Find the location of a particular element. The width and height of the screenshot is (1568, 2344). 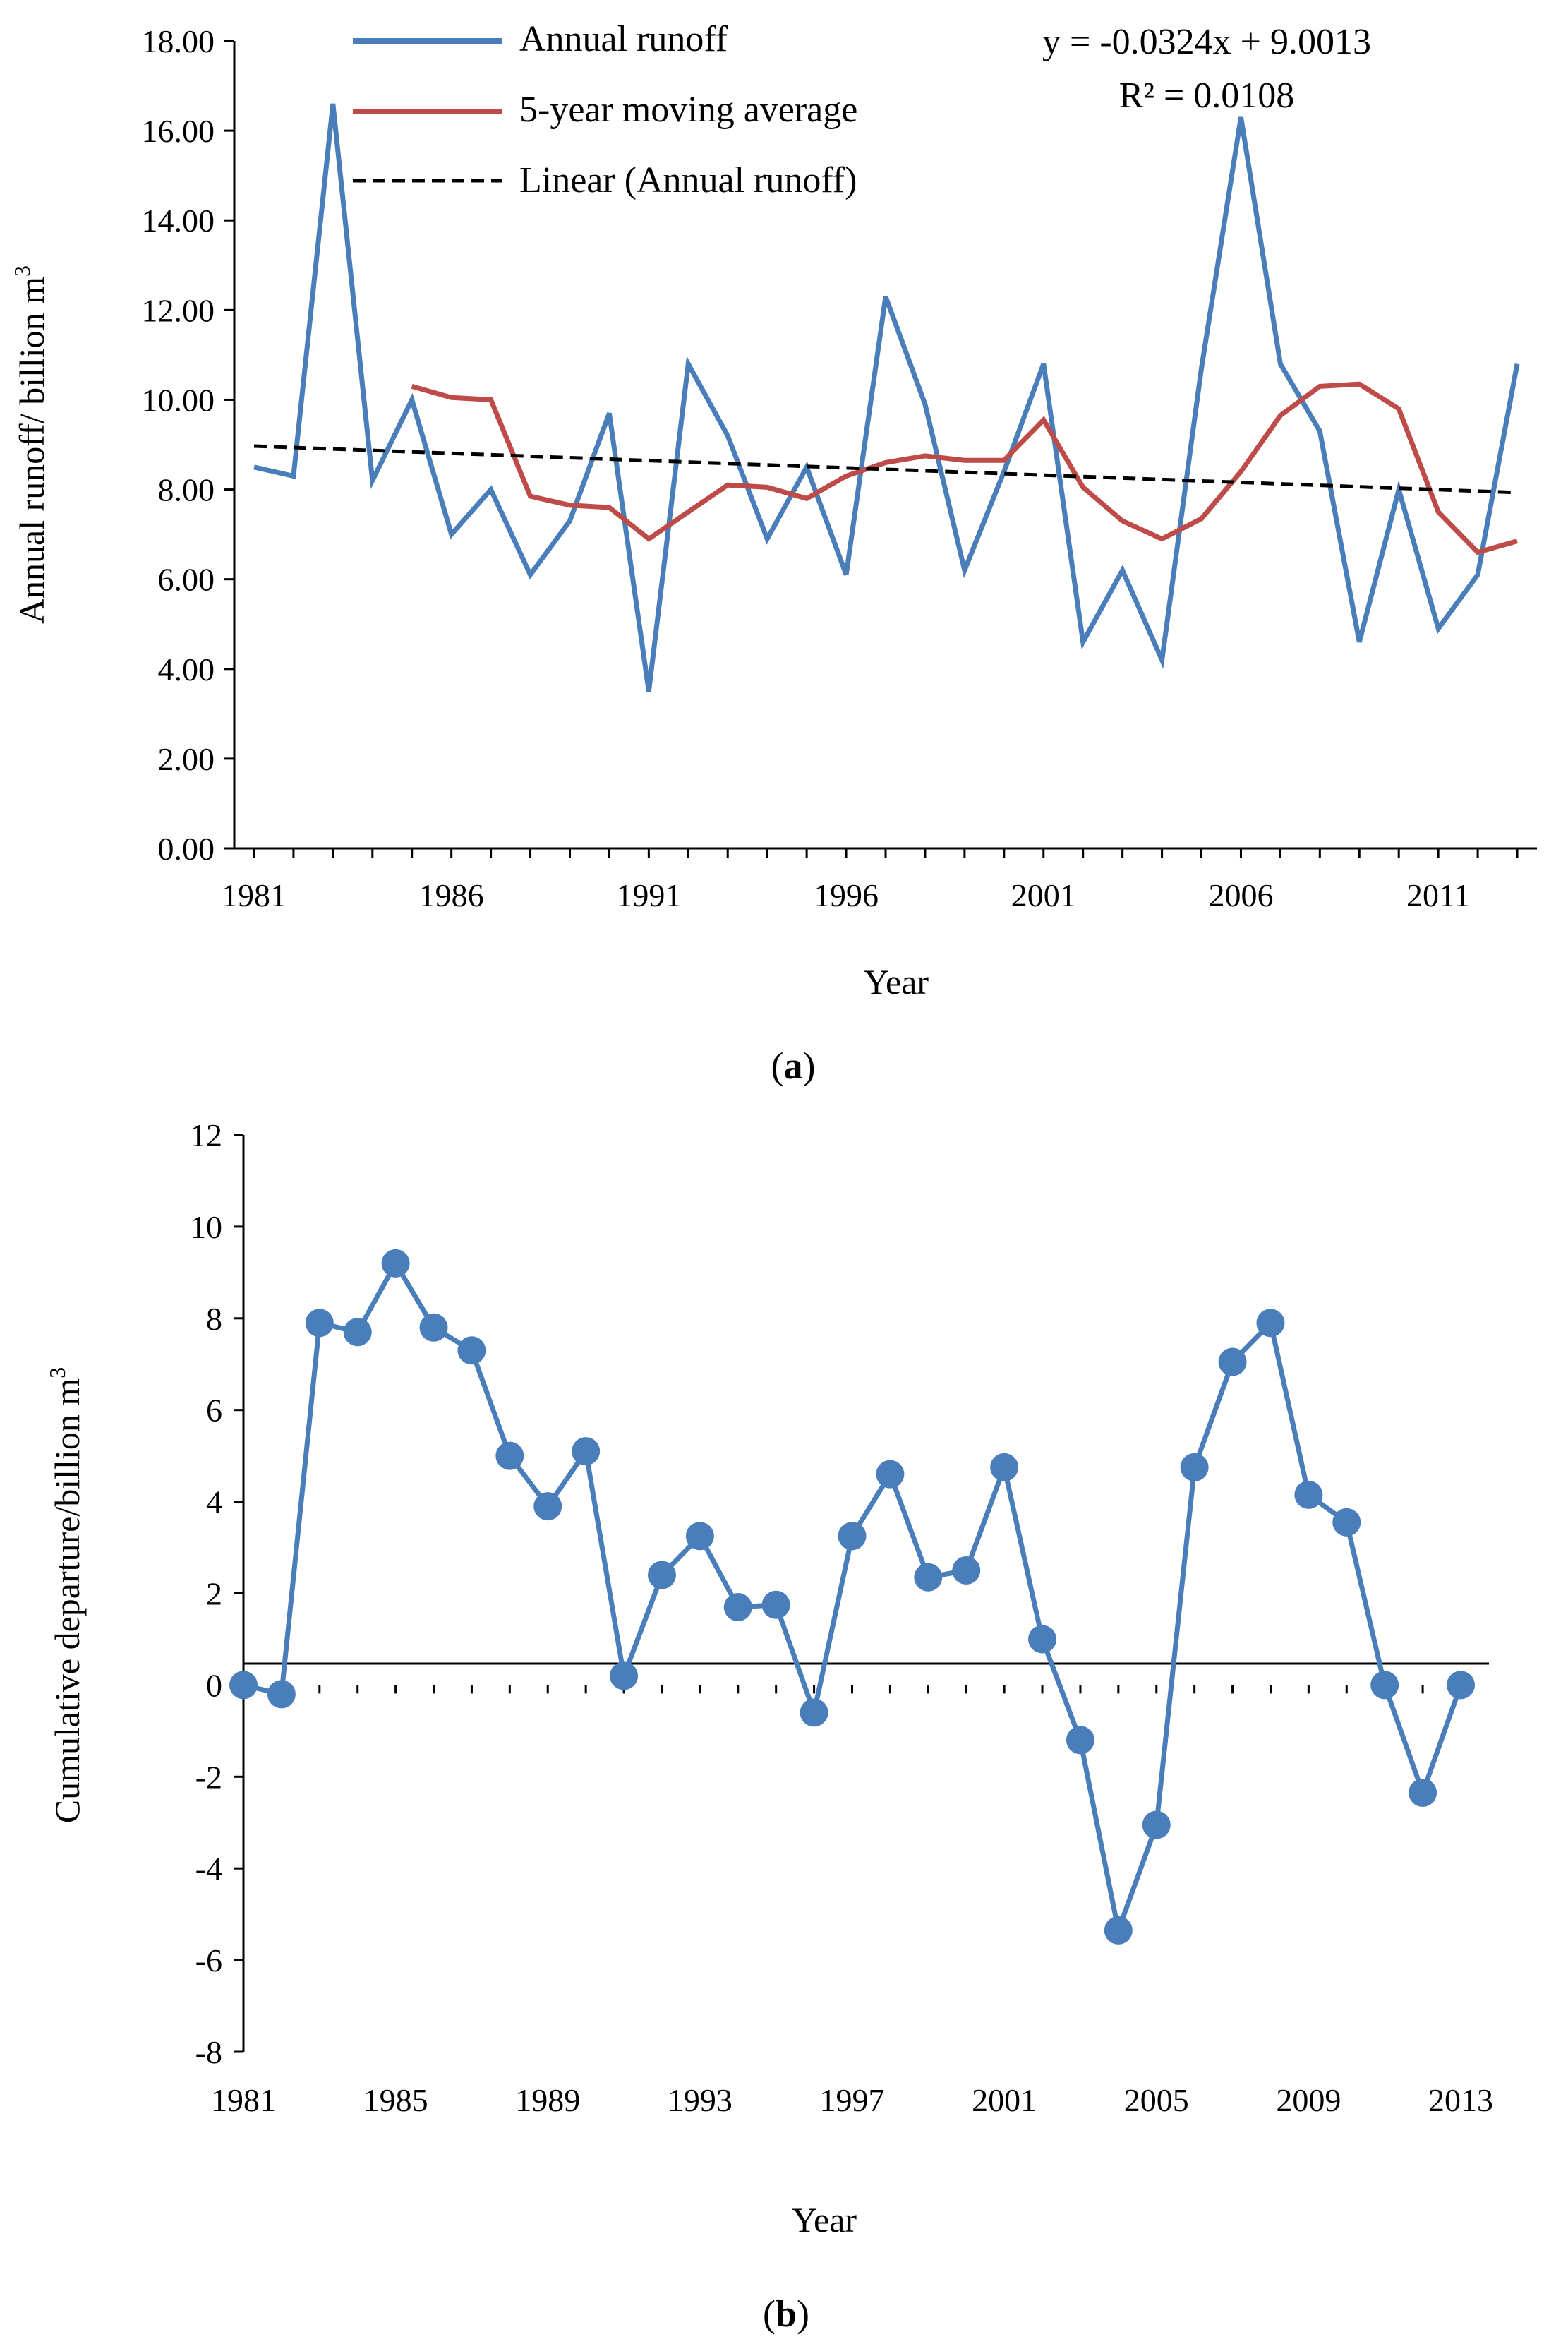

chart-b-y-tick-label: 8 is located at coordinates (214, 1319).